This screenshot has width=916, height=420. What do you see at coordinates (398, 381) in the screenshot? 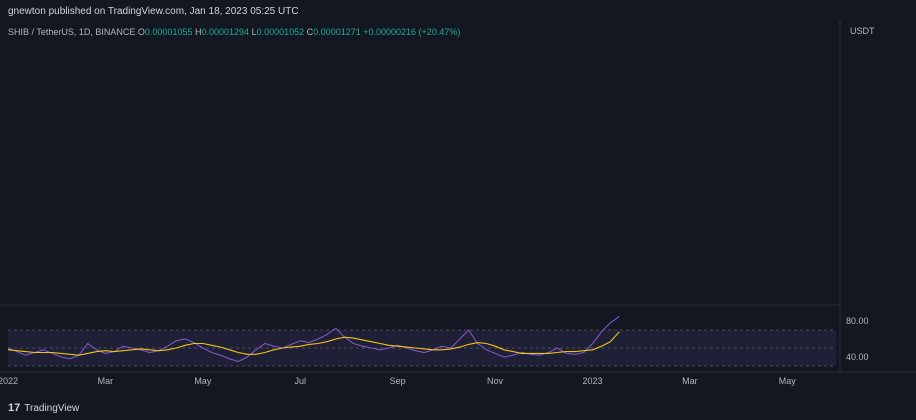
I see `time-tick-label: Sep` at bounding box center [398, 381].